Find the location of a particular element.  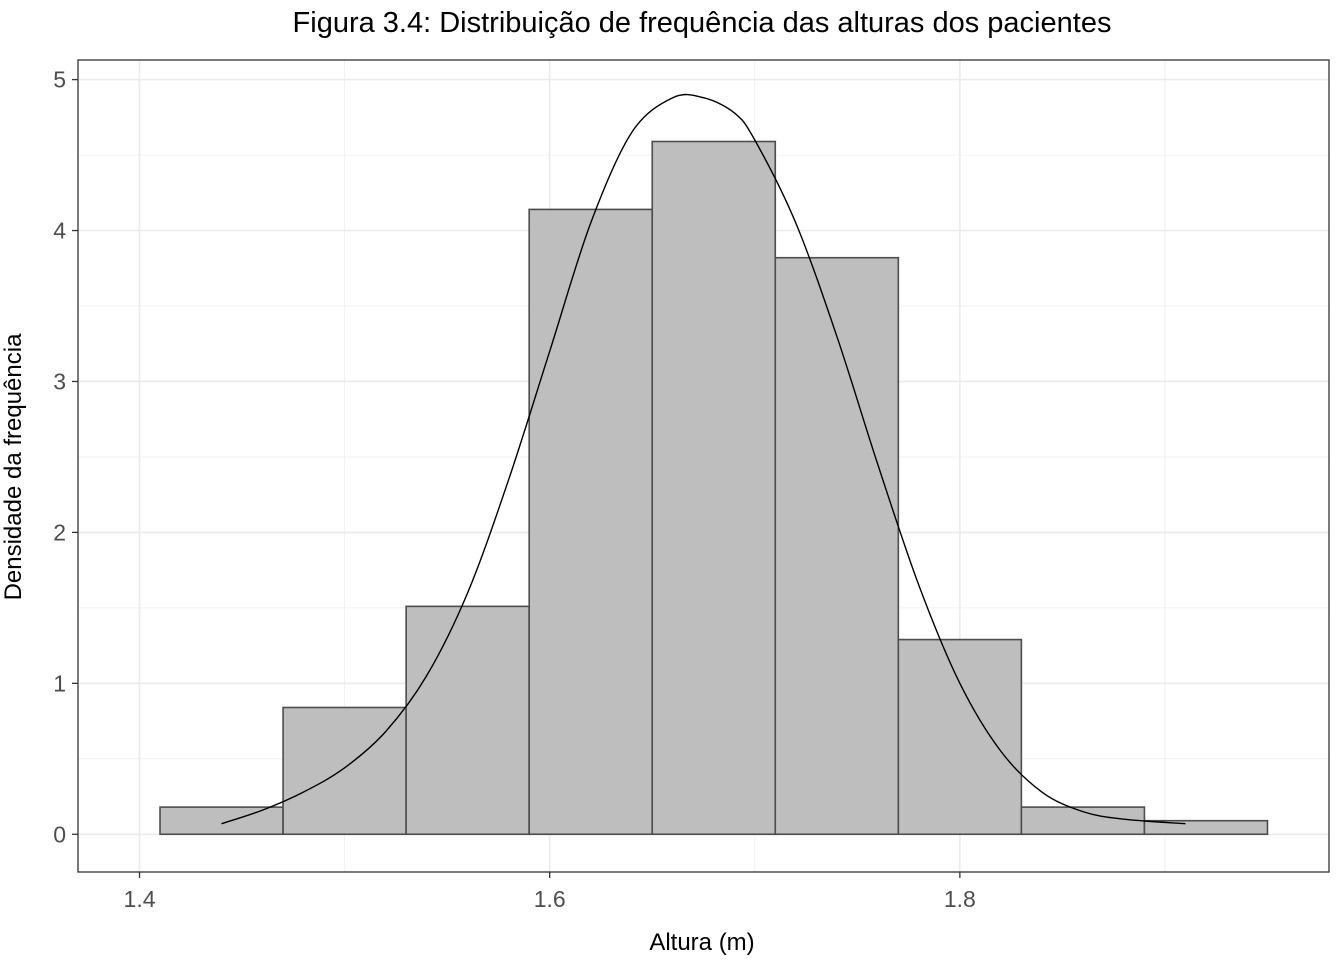

y-axis: 0 1 2 3 4 5 is located at coordinates (65, 457).